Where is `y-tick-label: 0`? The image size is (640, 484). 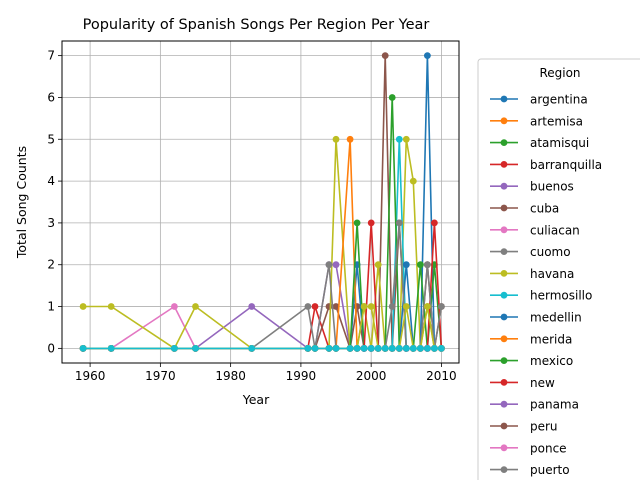 y-tick-label: 0 is located at coordinates (51, 348).